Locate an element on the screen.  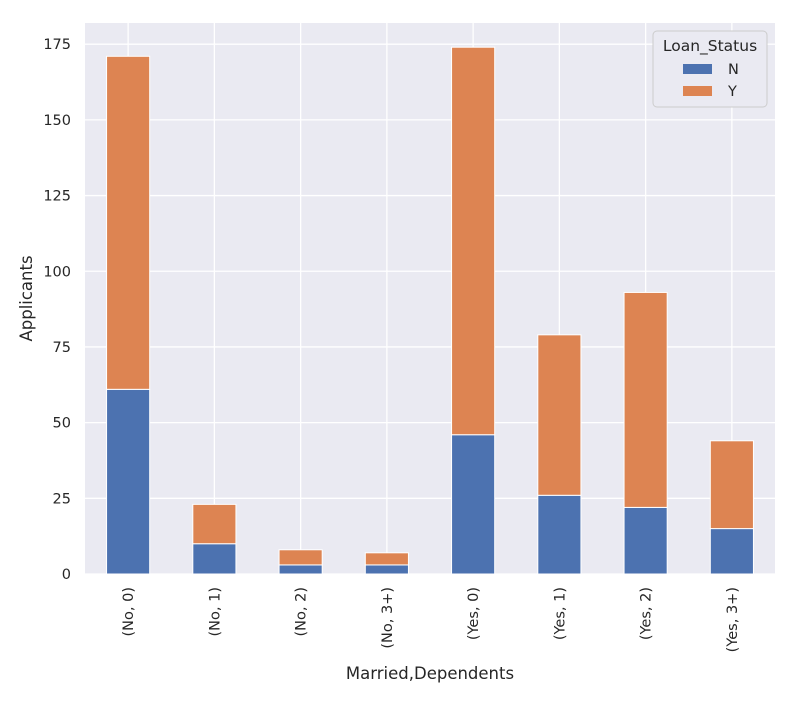
legend-label-y: Y is located at coordinates (732, 92).